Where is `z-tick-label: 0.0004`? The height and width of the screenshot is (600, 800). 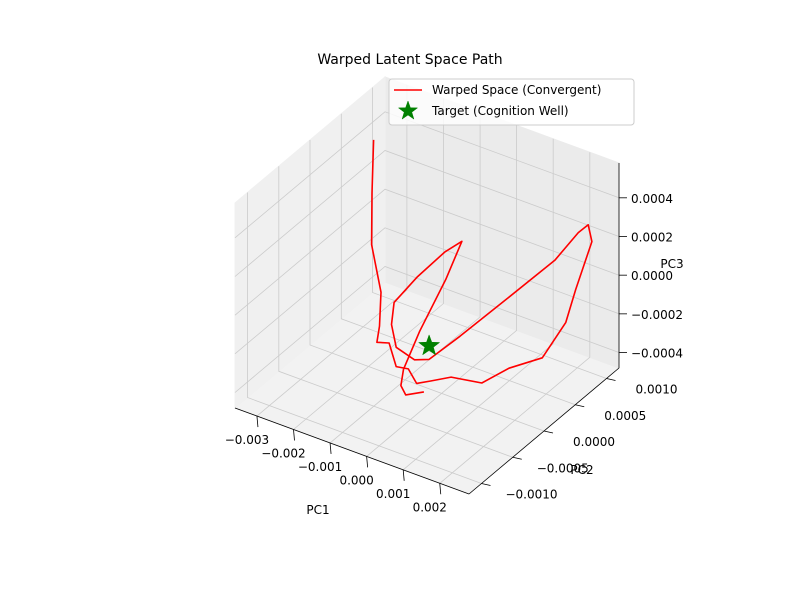 z-tick-label: 0.0004 is located at coordinates (652, 199).